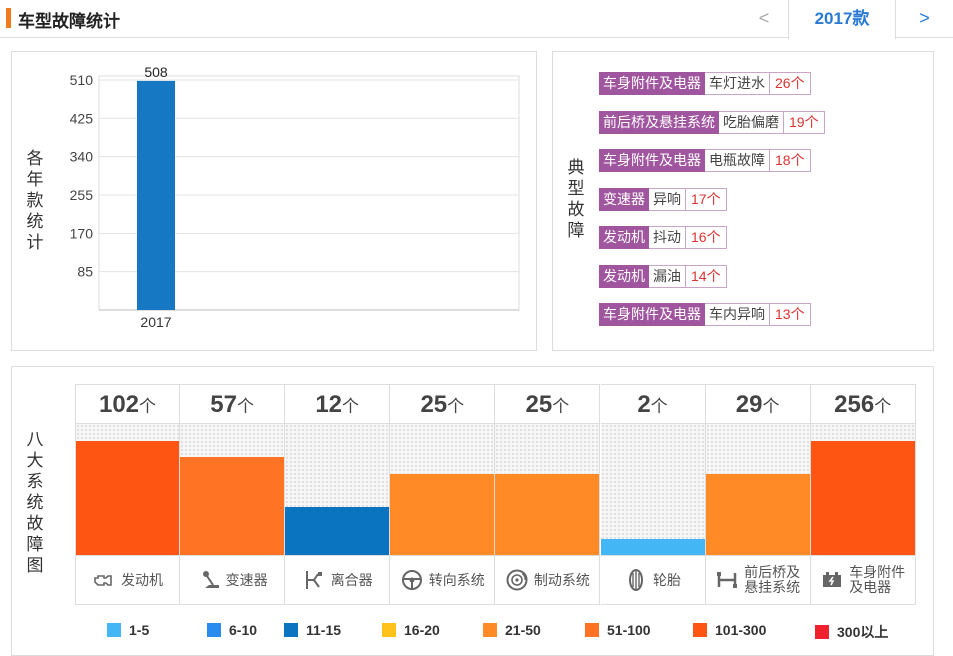  I want to click on system-name: 转向系统, so click(456, 579).